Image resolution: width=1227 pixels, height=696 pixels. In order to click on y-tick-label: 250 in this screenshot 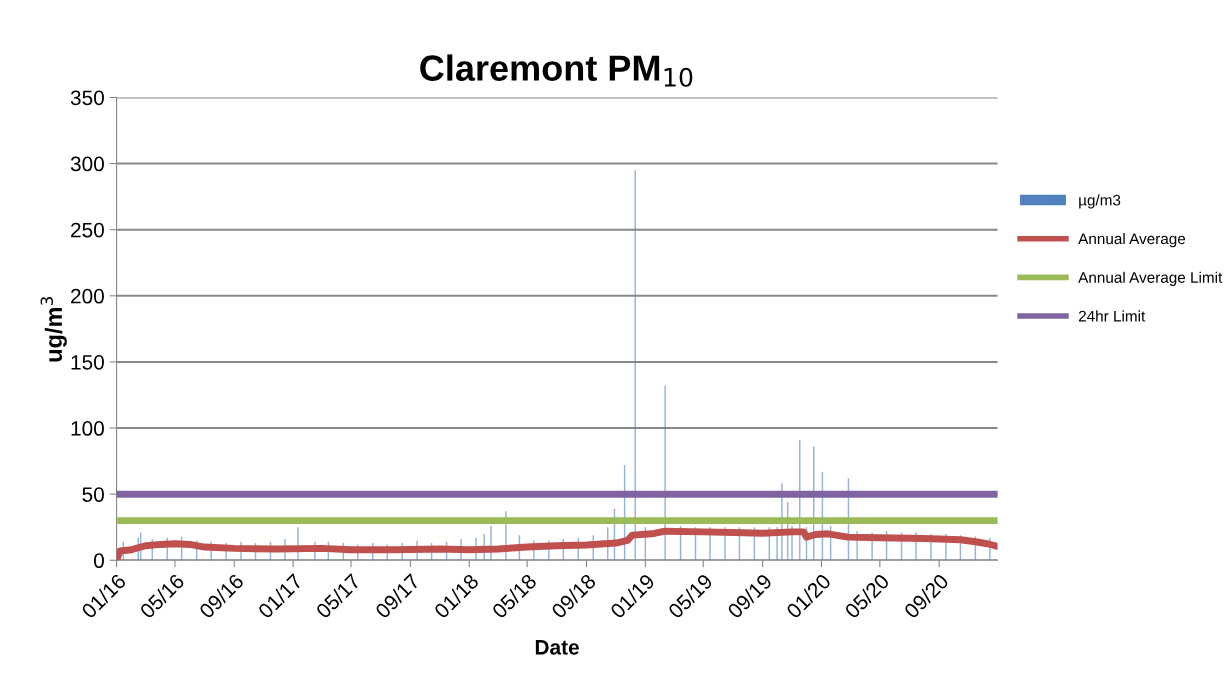, I will do `click(87, 230)`.